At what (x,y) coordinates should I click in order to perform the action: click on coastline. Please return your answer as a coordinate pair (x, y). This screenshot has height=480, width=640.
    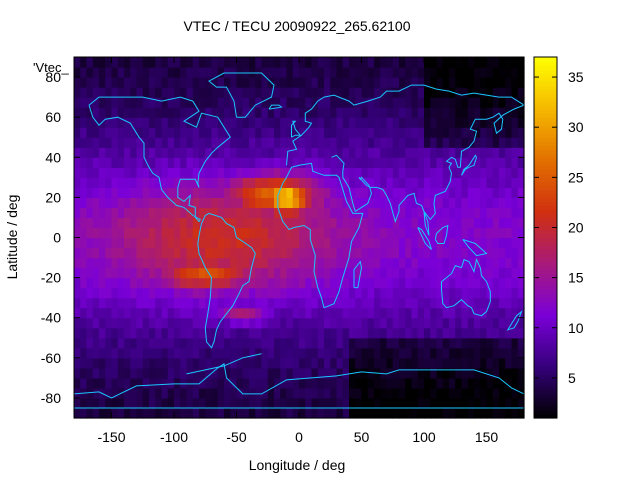
    Looking at the image, I should click on (428, 170).